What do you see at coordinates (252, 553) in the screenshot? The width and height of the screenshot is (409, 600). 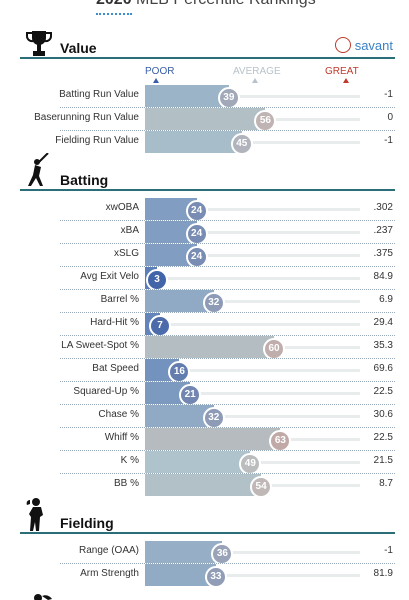 I see `percentile-bar-area: 36` at bounding box center [252, 553].